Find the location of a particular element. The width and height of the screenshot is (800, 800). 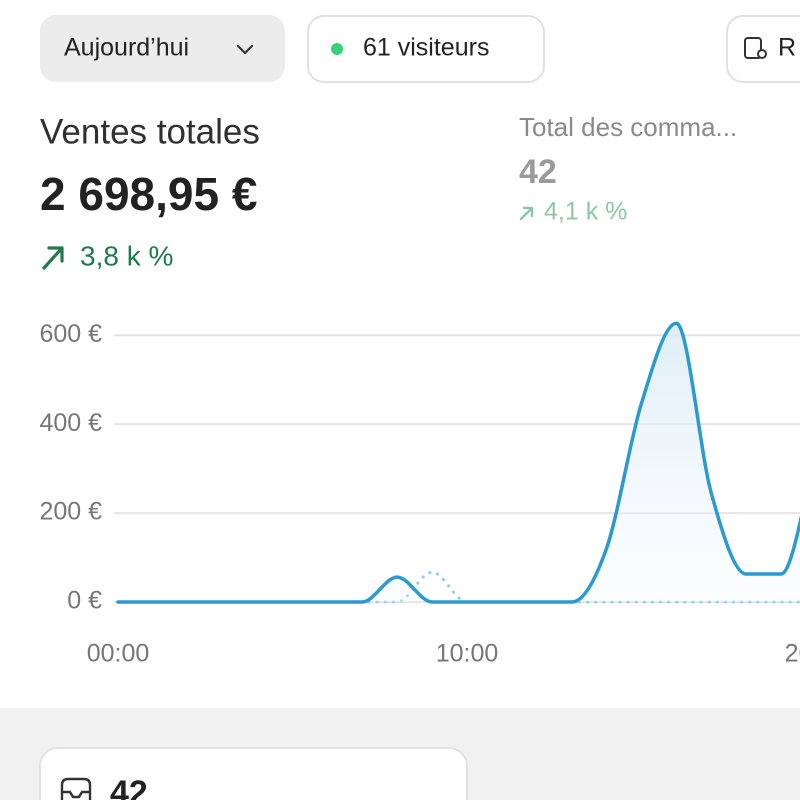

y-tick-label: 200 € is located at coordinates (70, 512).